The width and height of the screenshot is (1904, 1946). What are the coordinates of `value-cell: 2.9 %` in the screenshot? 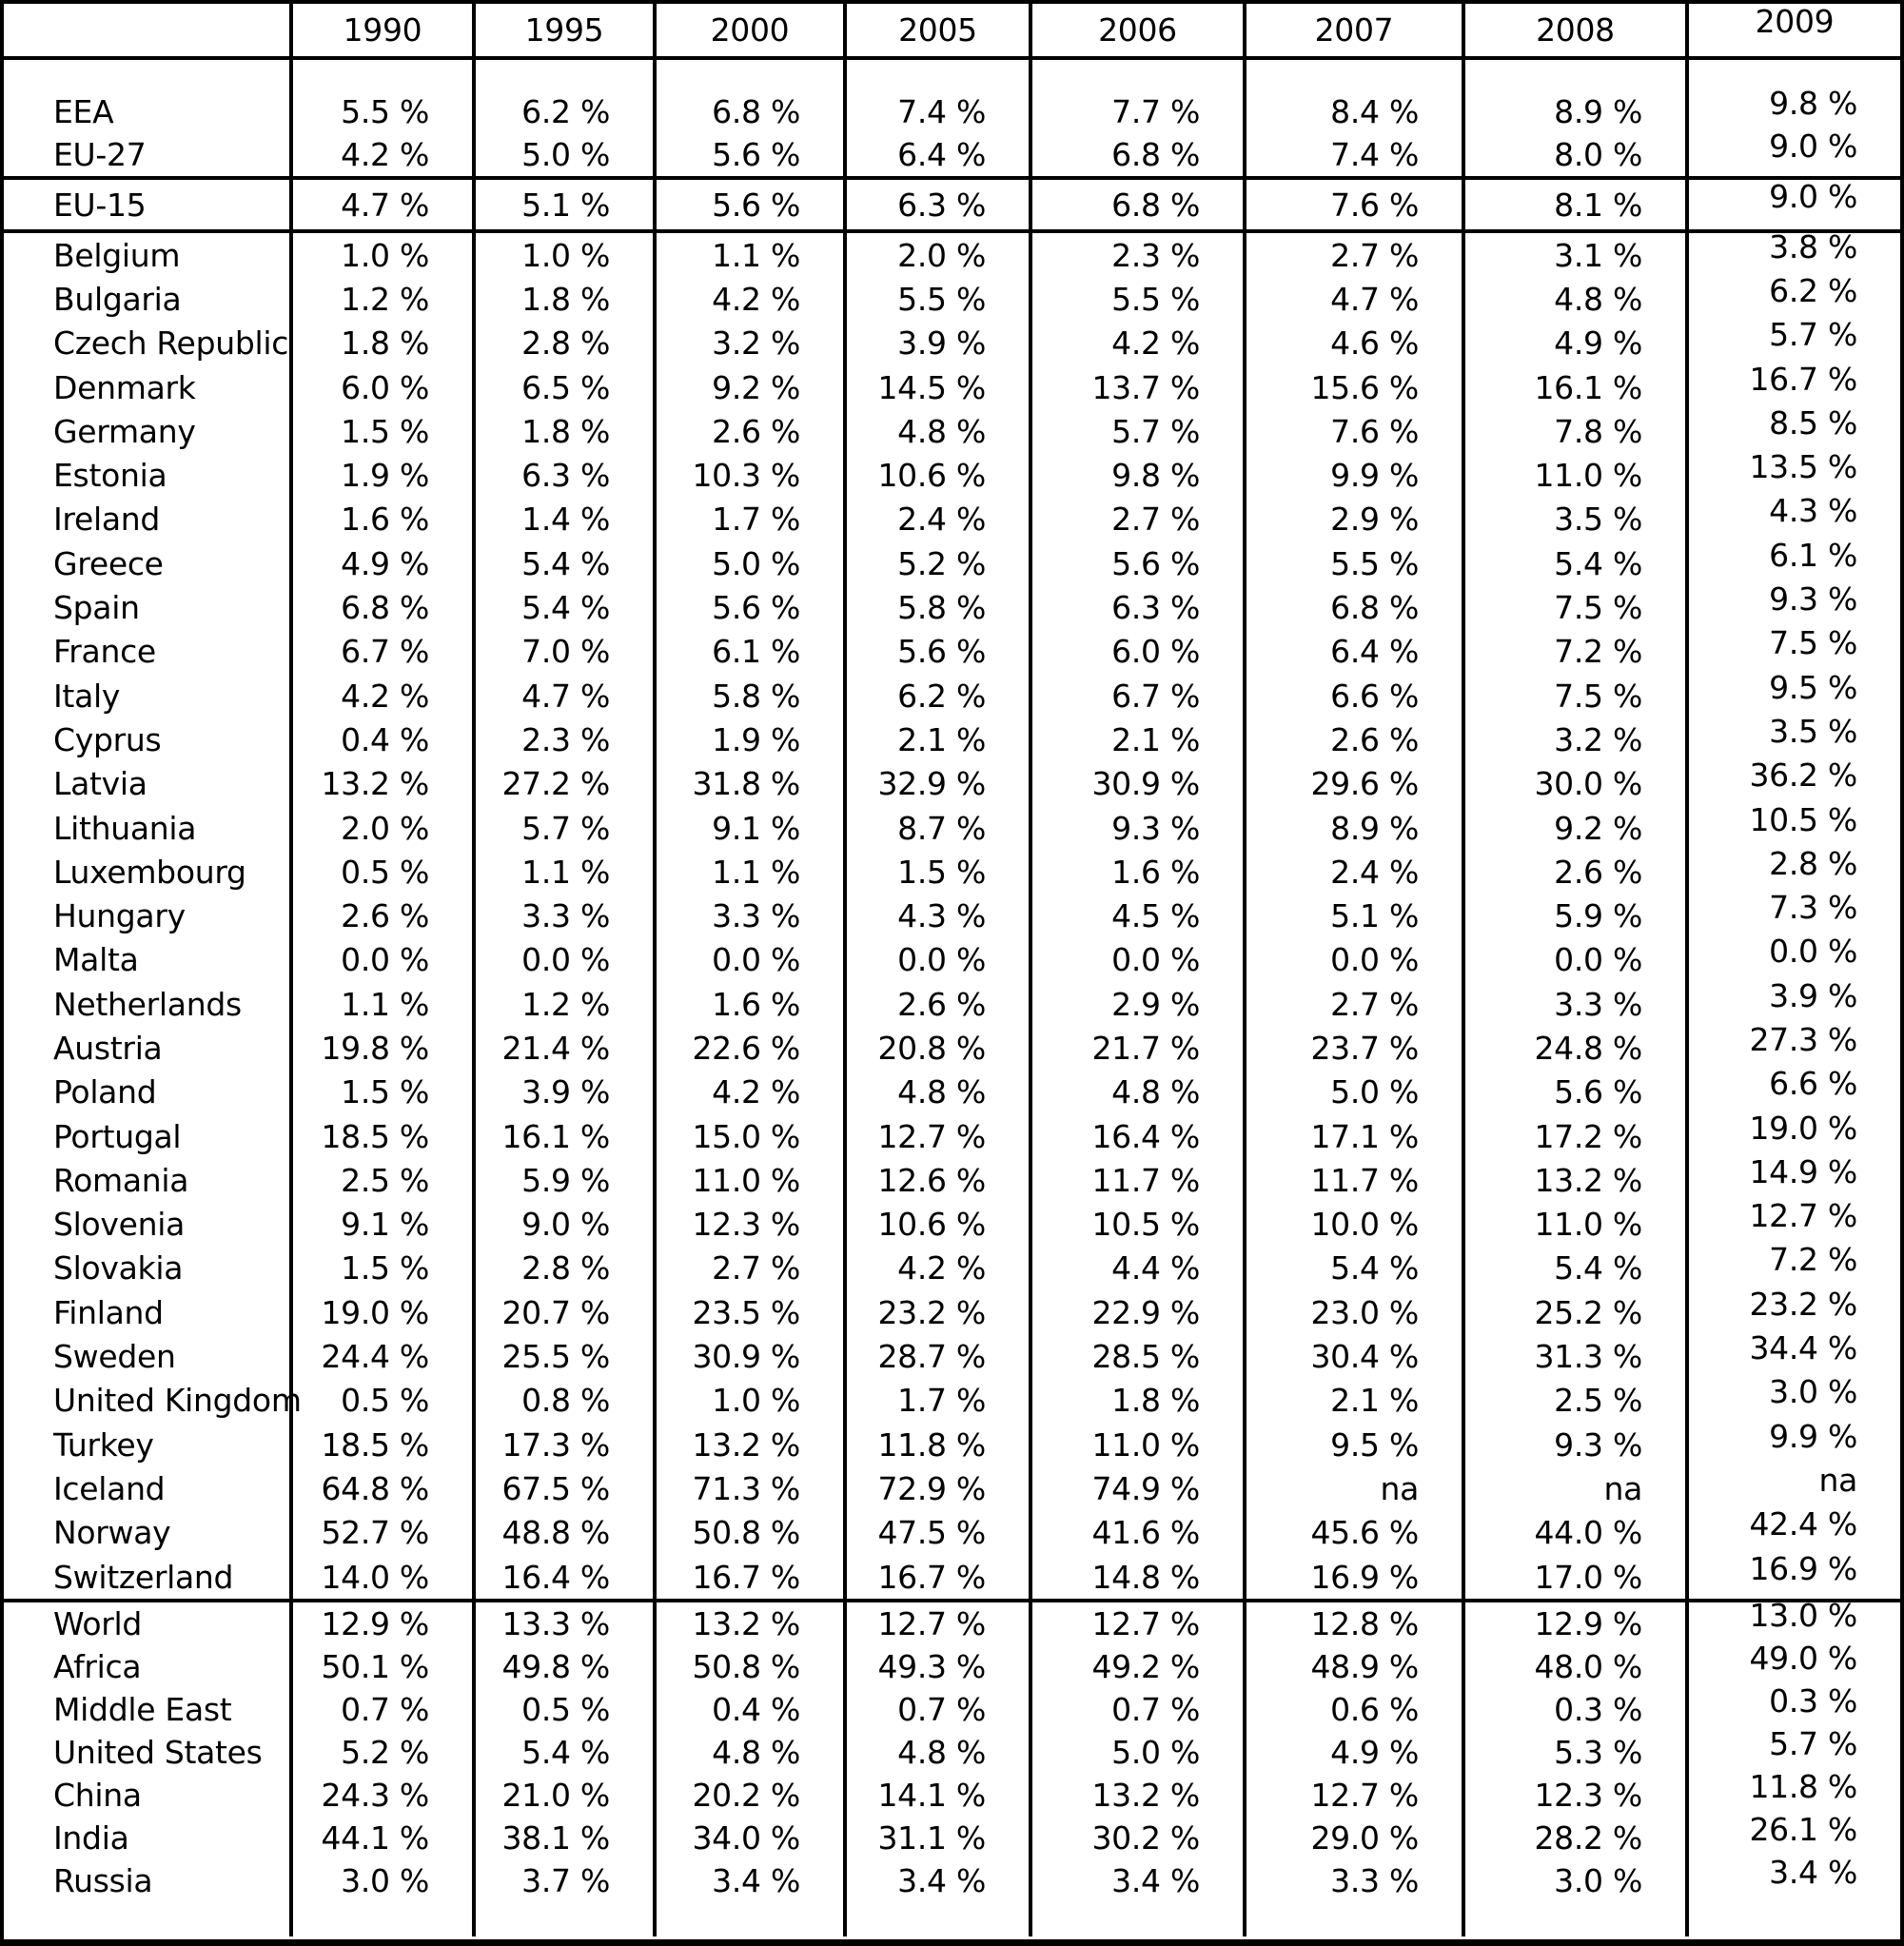 It's located at (1352, 519).